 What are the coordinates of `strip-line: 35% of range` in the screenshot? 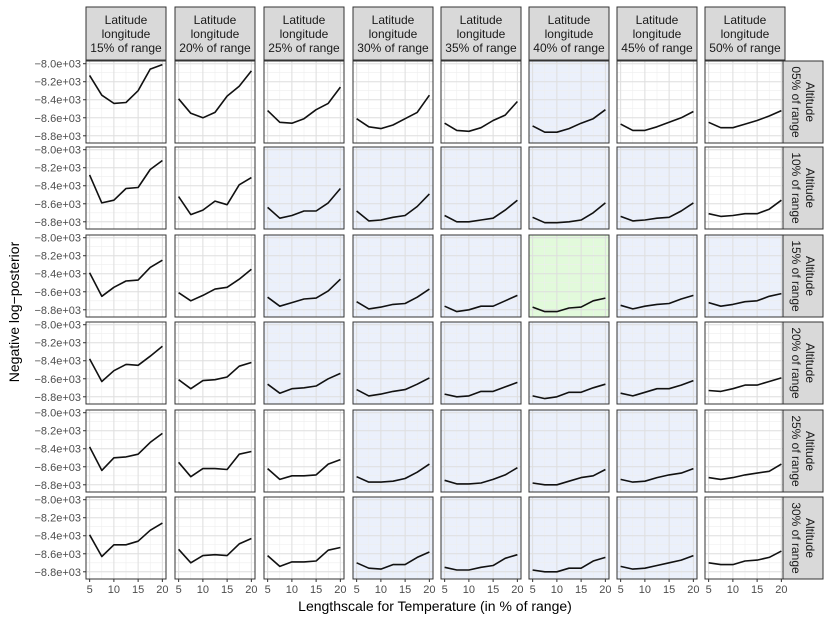 It's located at (481, 48).